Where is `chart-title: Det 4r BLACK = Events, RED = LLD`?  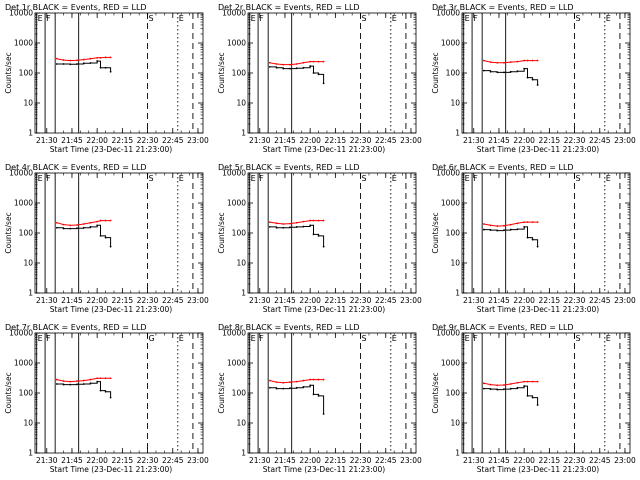
chart-title: Det 4r BLACK = Events, RED = LLD is located at coordinates (76, 167).